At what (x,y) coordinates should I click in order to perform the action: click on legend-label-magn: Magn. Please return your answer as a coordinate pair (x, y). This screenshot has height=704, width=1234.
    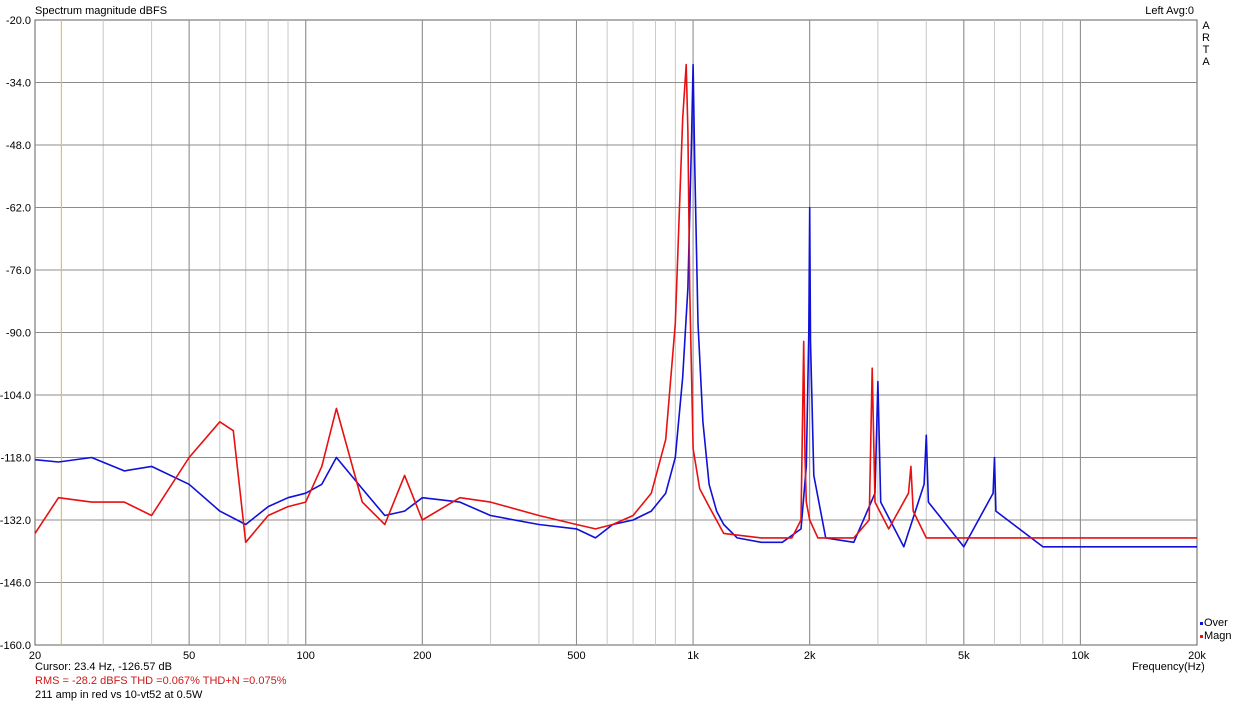
    Looking at the image, I should click on (1218, 636).